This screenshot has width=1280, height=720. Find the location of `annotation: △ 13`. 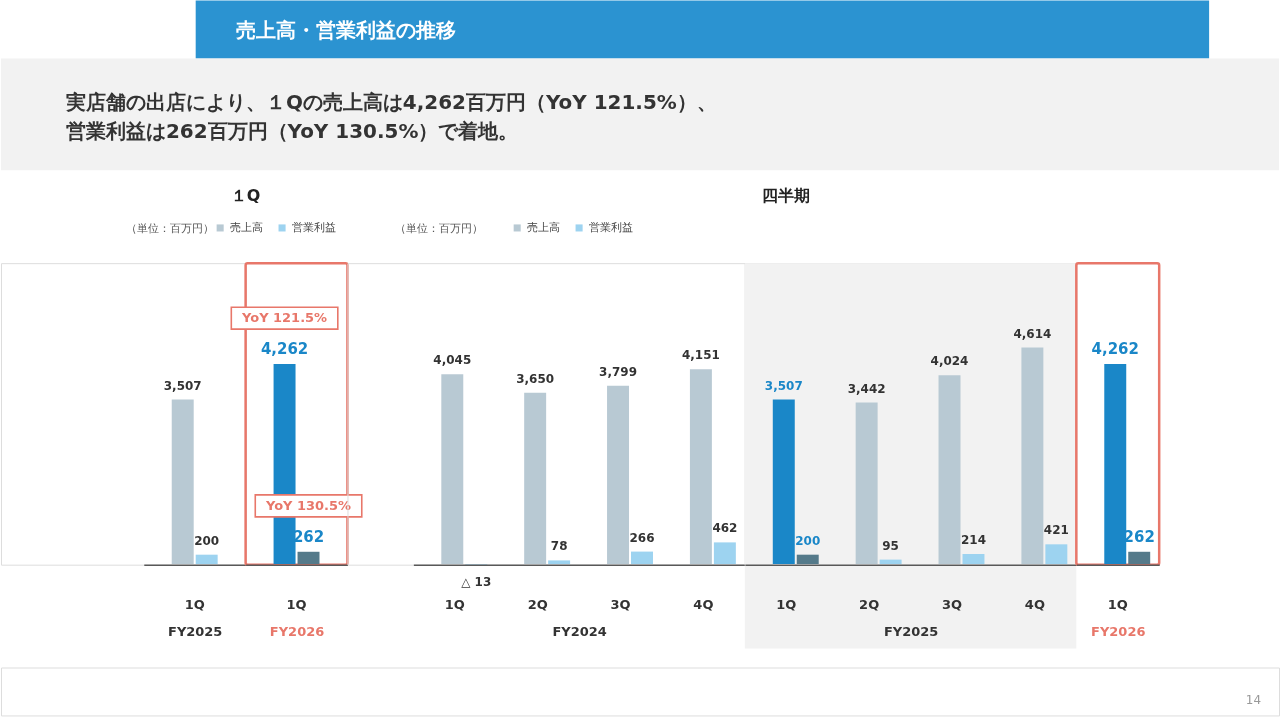

annotation: △ 13 is located at coordinates (476, 581).